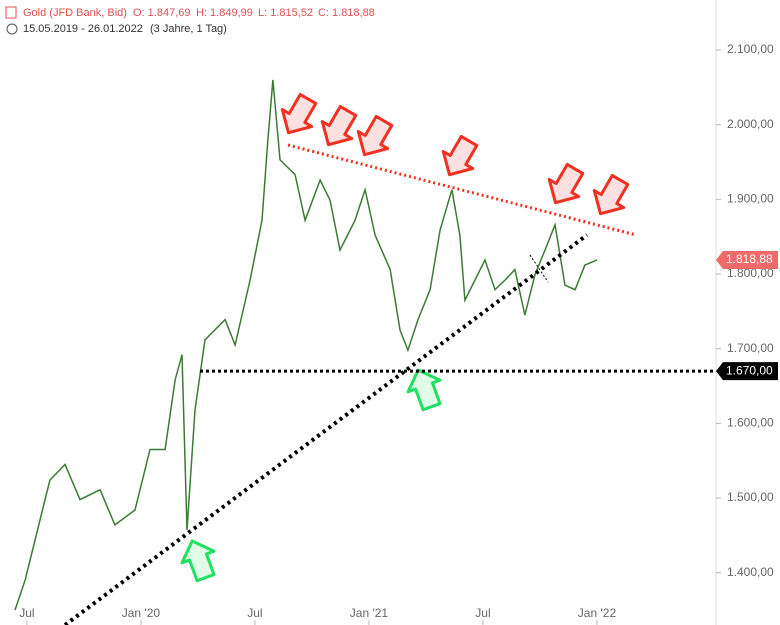 Image resolution: width=780 pixels, height=625 pixels. What do you see at coordinates (539, 268) in the screenshot?
I see `helper-line` at bounding box center [539, 268].